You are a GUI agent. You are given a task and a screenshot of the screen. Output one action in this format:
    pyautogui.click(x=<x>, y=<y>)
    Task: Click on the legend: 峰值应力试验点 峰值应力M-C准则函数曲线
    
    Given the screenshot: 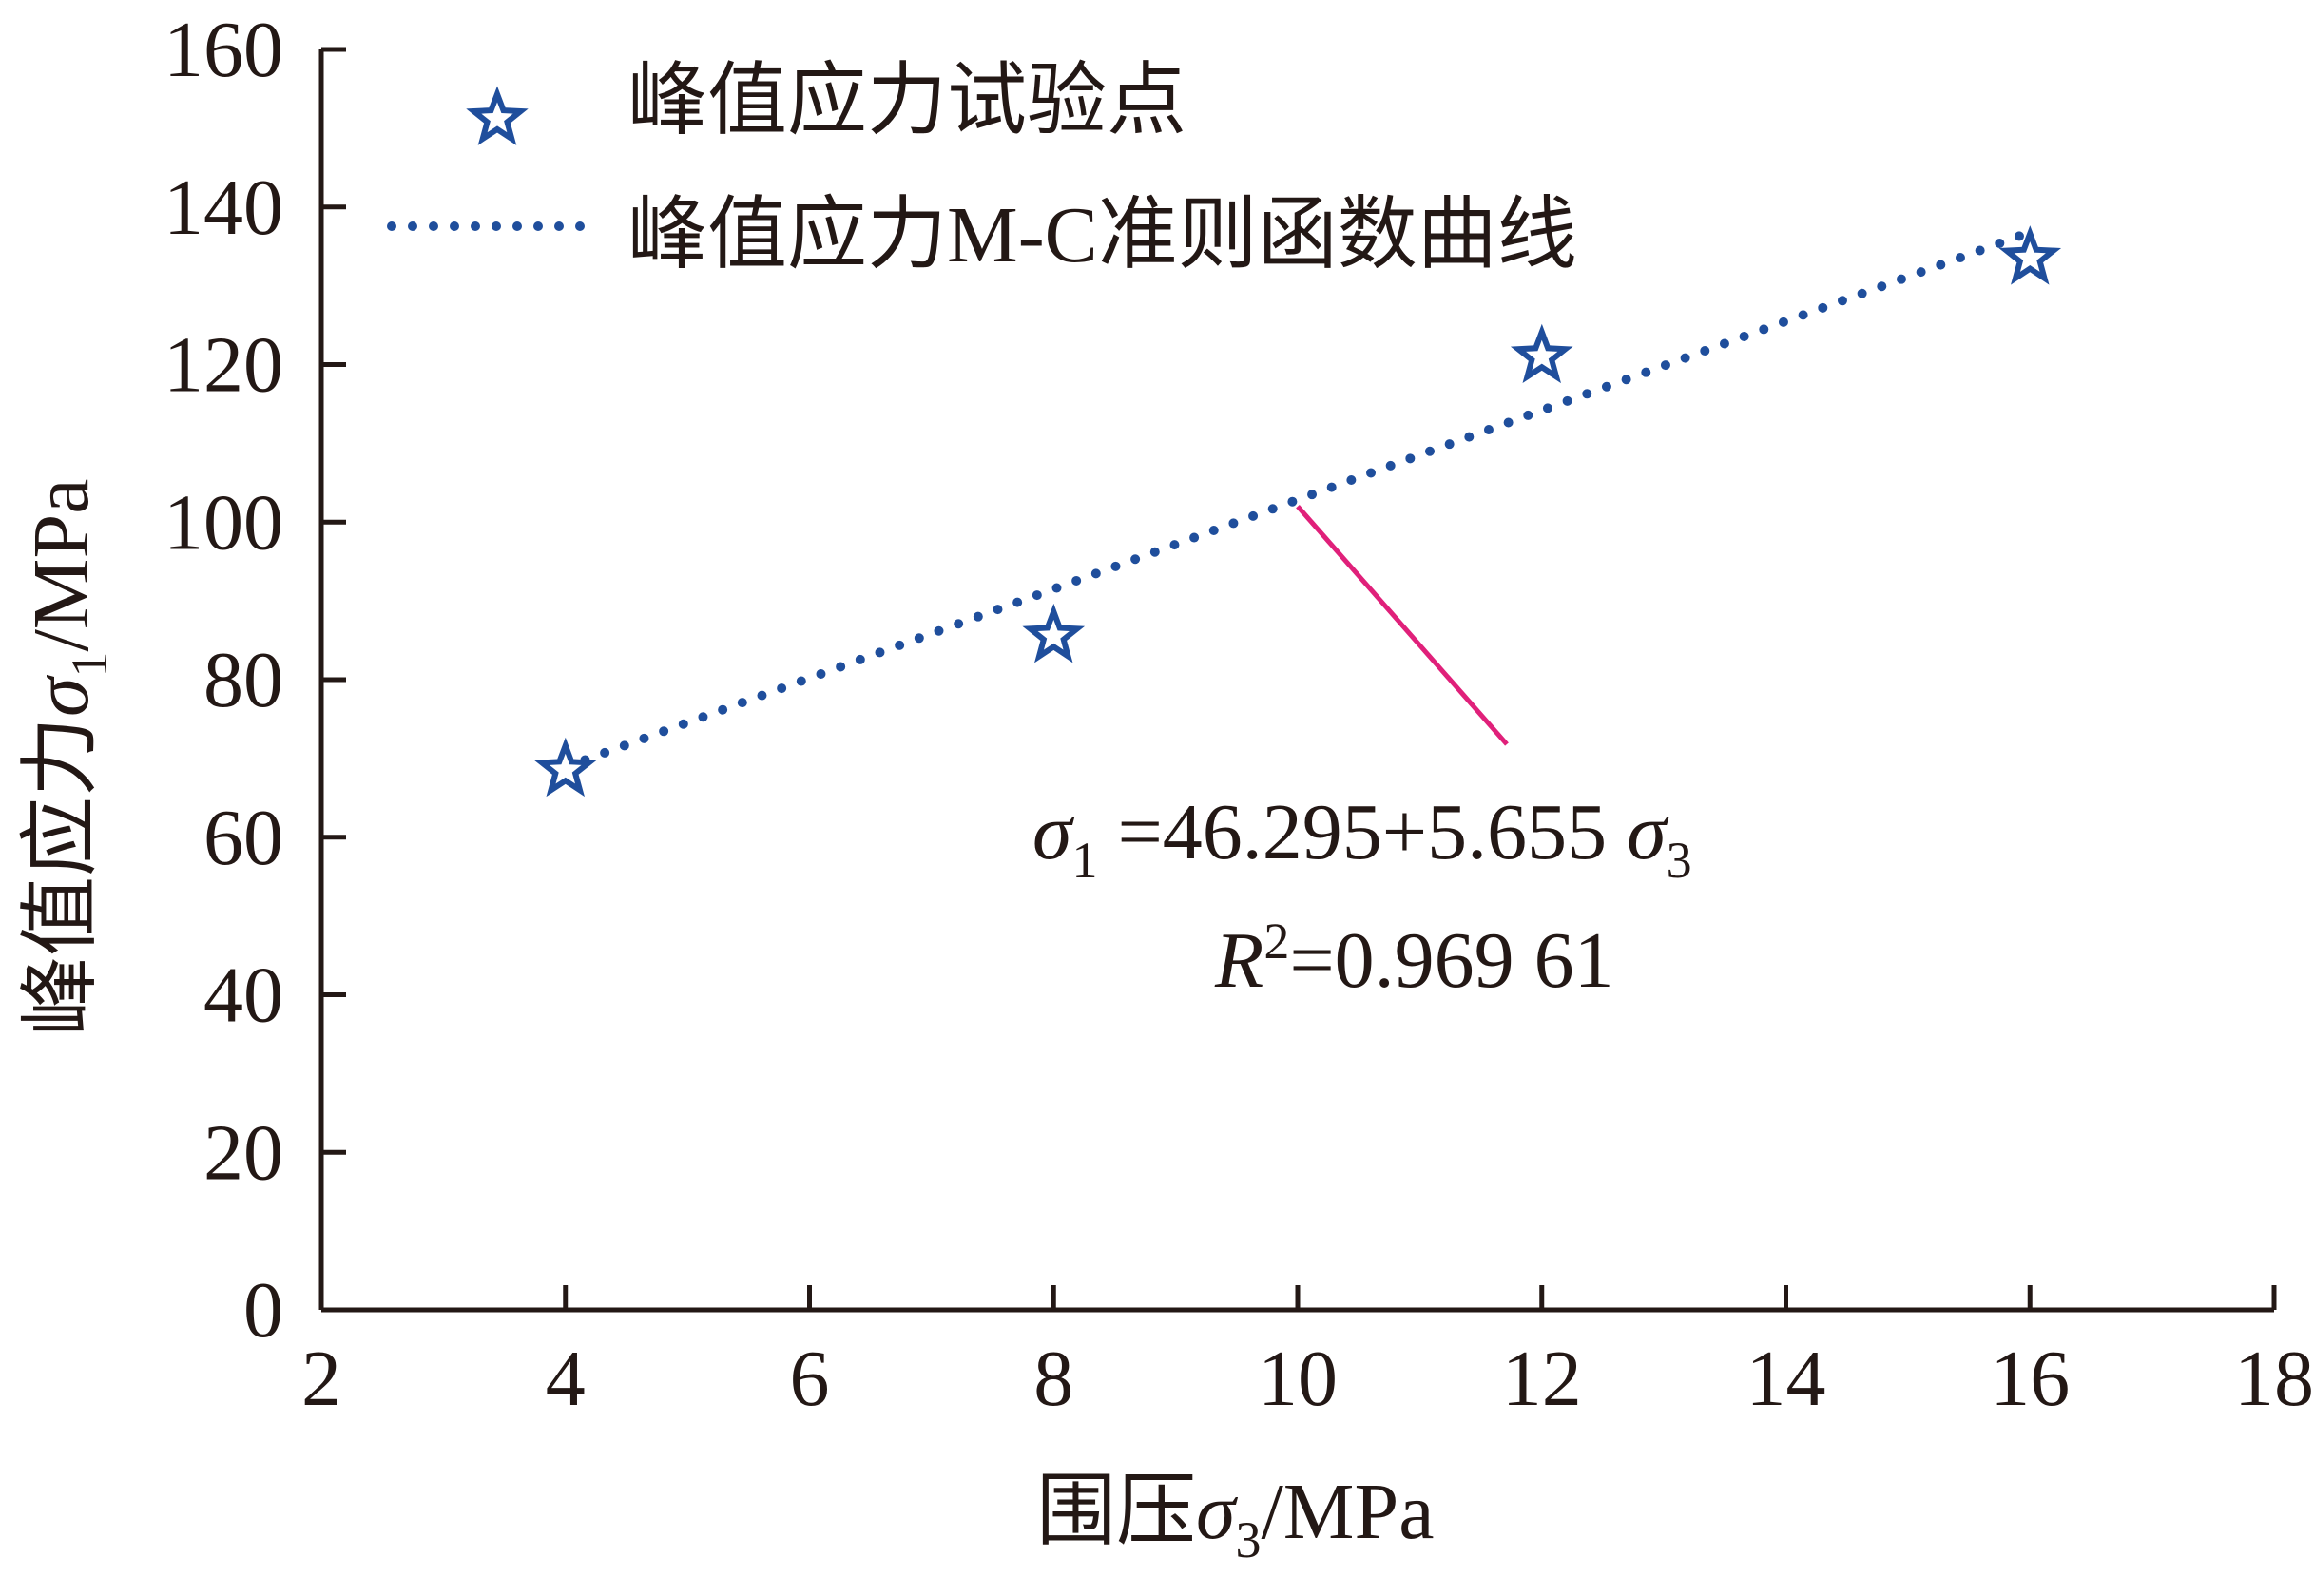 What is the action you would take?
    pyautogui.click(x=982, y=168)
    